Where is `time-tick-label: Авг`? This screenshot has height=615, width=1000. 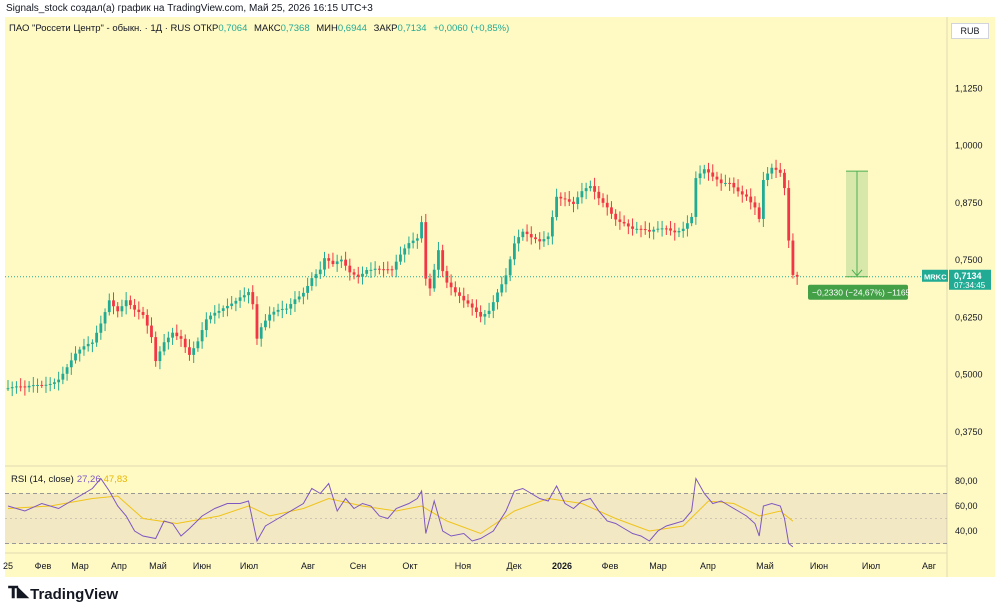 time-tick-label: Авг is located at coordinates (929, 566).